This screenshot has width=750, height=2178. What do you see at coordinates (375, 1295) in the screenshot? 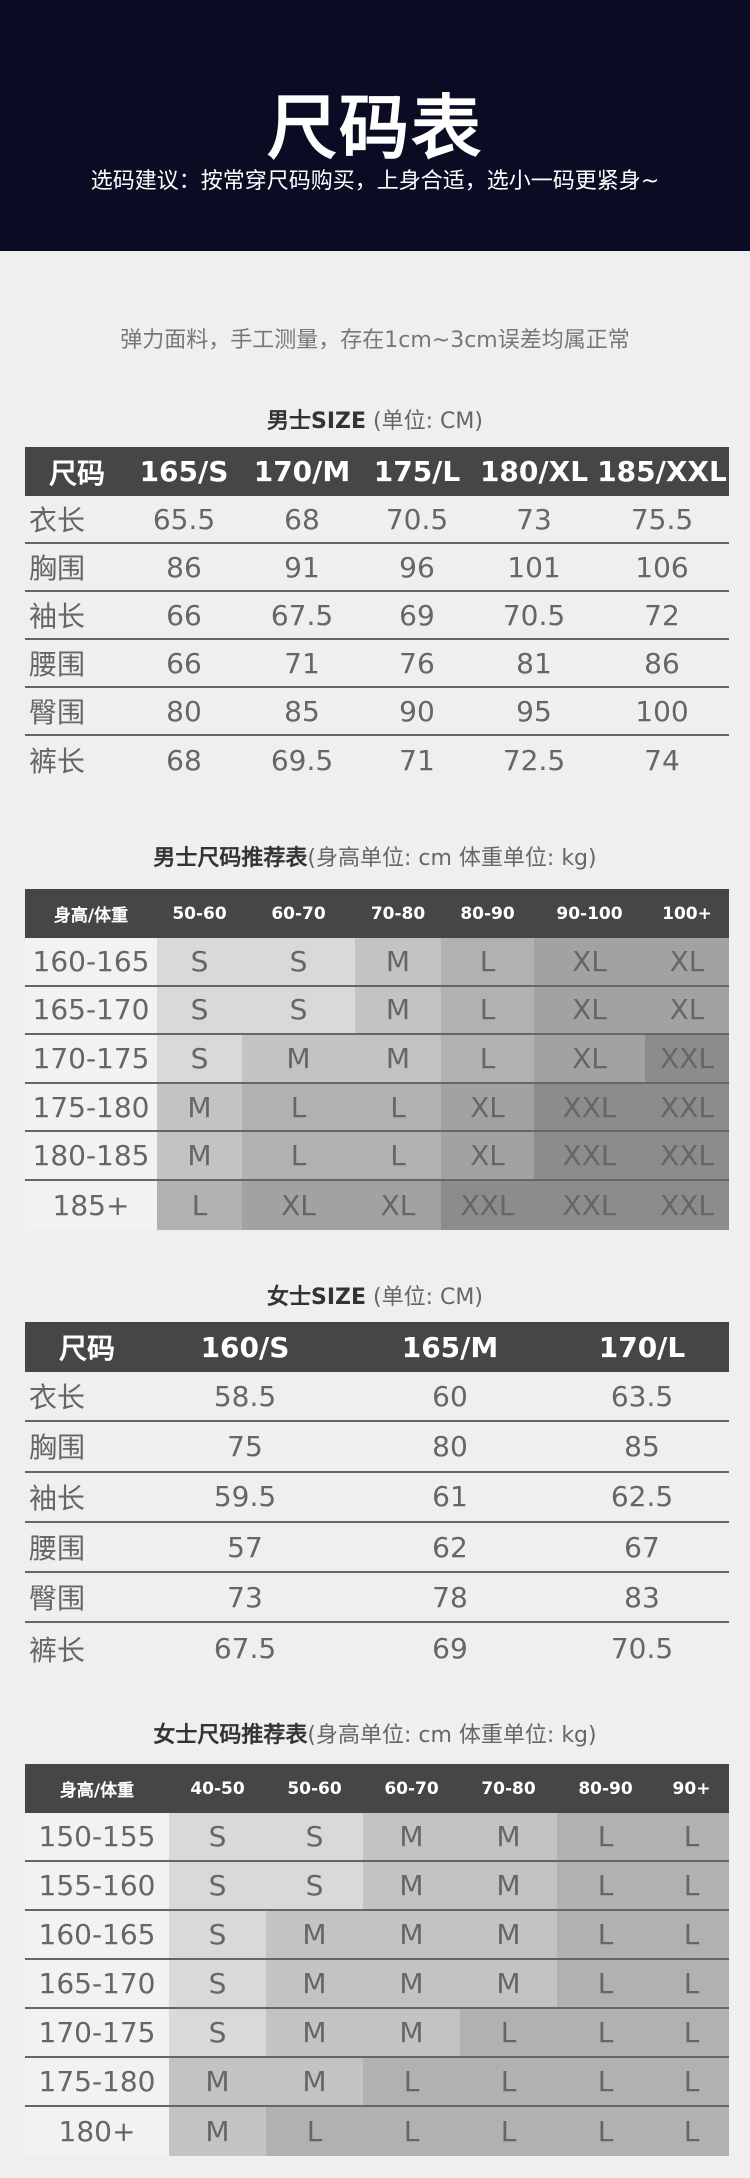
I see `women-size-title: 女士SIZE (单位: CM)` at bounding box center [375, 1295].